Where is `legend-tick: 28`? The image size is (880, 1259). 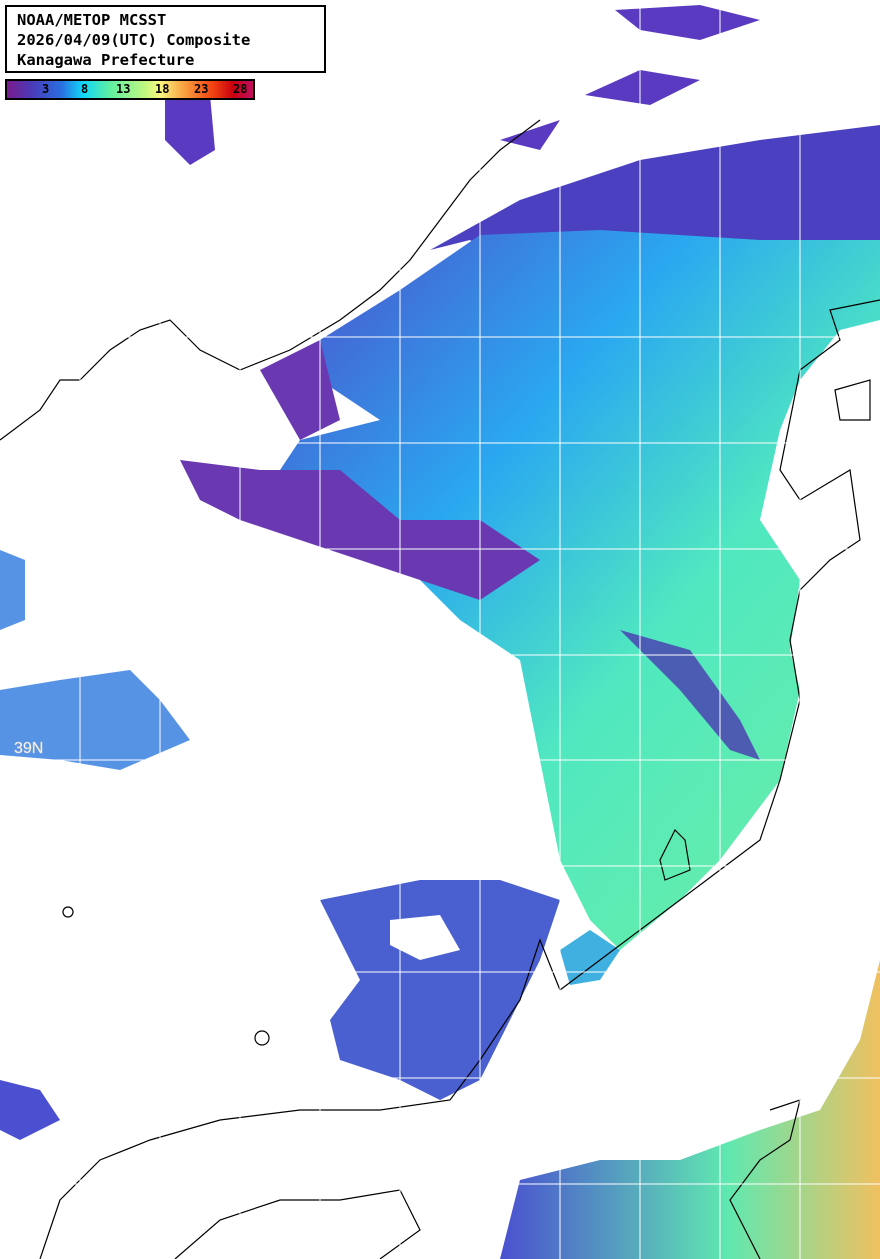 legend-tick: 28 is located at coordinates (240, 89).